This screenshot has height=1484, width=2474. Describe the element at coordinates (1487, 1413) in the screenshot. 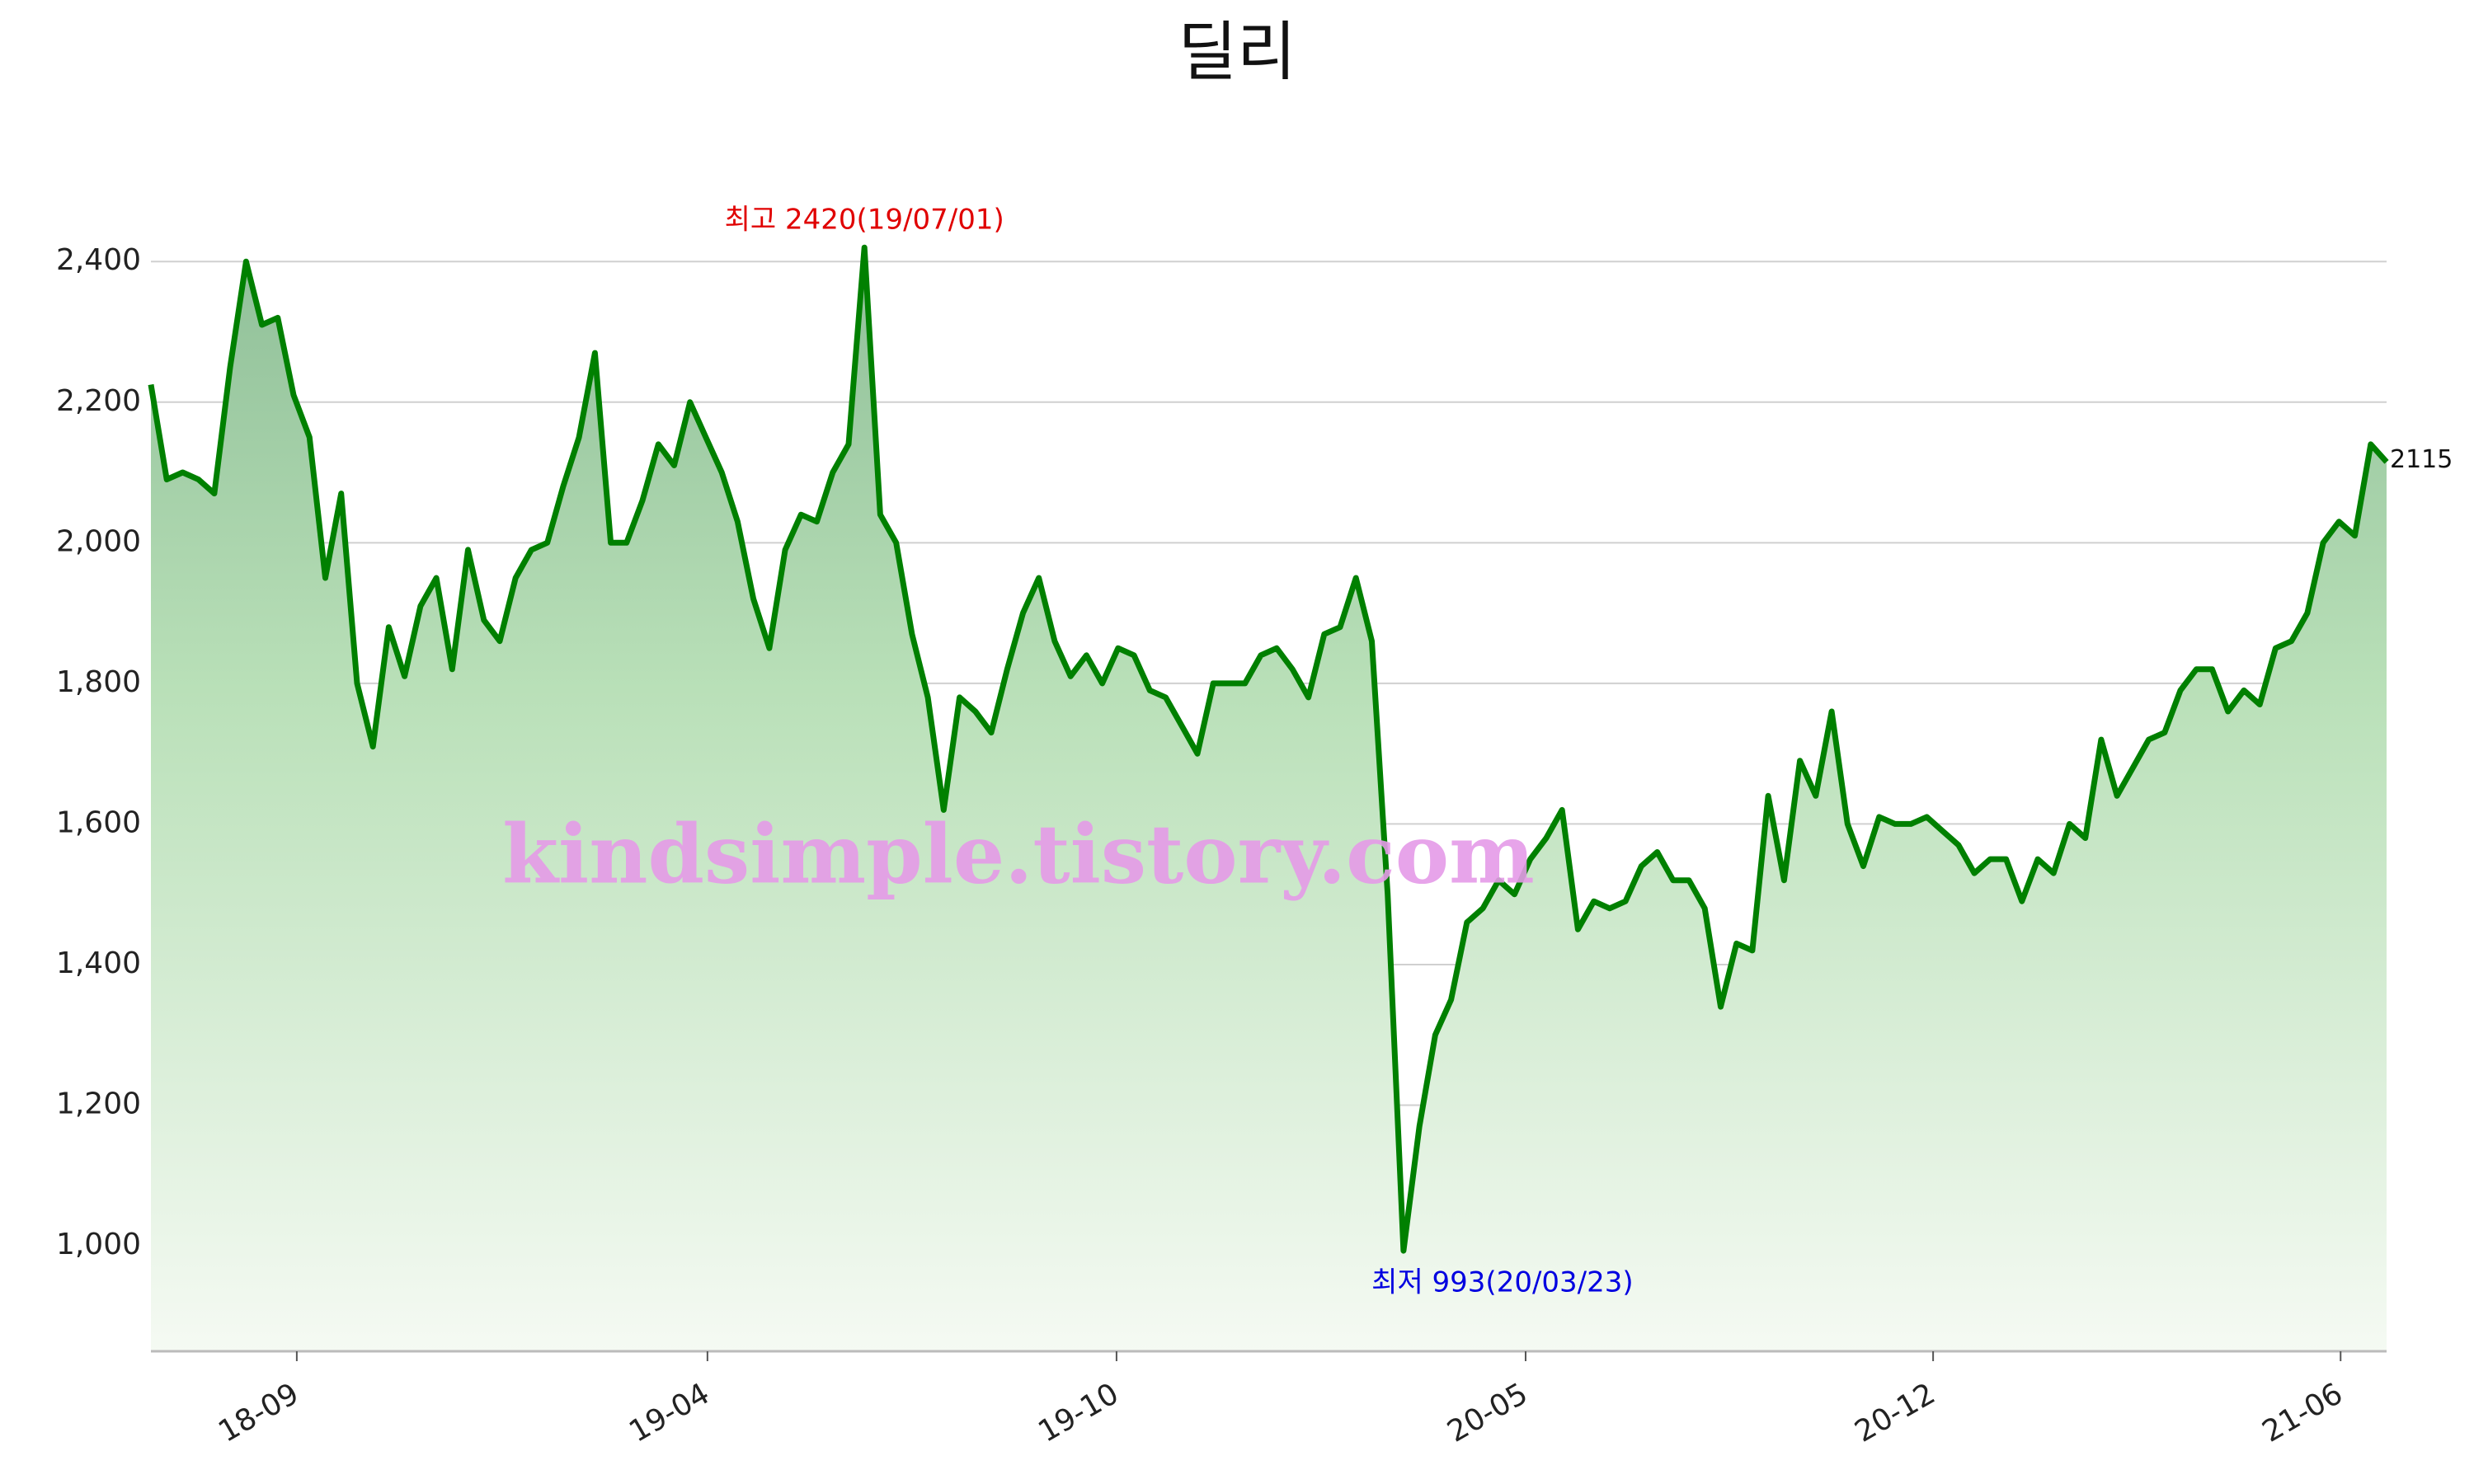

I see `x-tick-label: 20-05` at that location.